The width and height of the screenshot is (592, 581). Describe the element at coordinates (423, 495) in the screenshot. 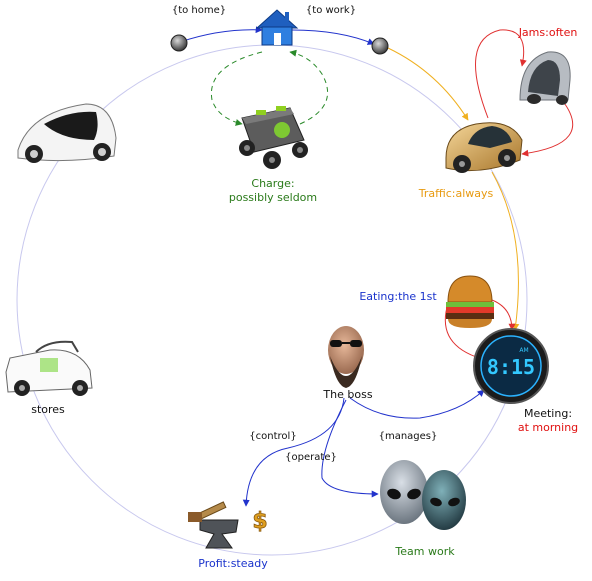

I see `aliens-icon` at that location.